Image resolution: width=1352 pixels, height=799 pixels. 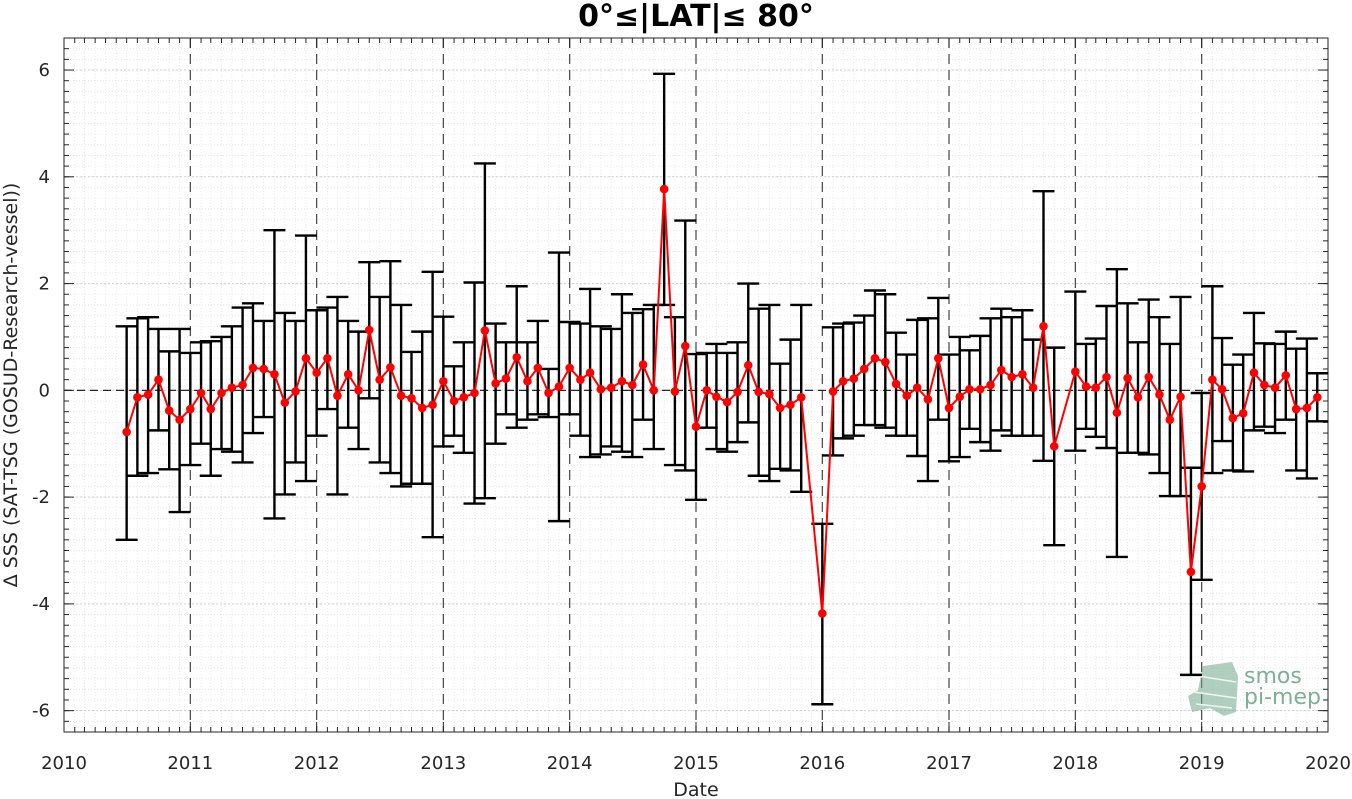 What do you see at coordinates (41, 604) in the screenshot?
I see `y-tick-label: -4` at bounding box center [41, 604].